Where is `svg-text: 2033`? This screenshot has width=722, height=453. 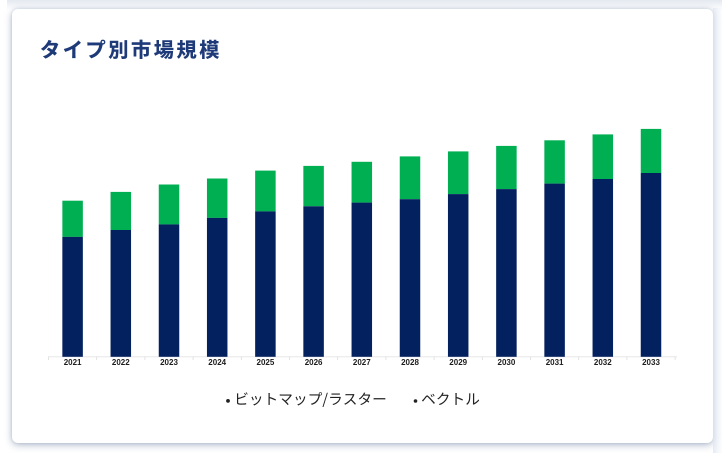
svg-text: 2033 is located at coordinates (651, 362).